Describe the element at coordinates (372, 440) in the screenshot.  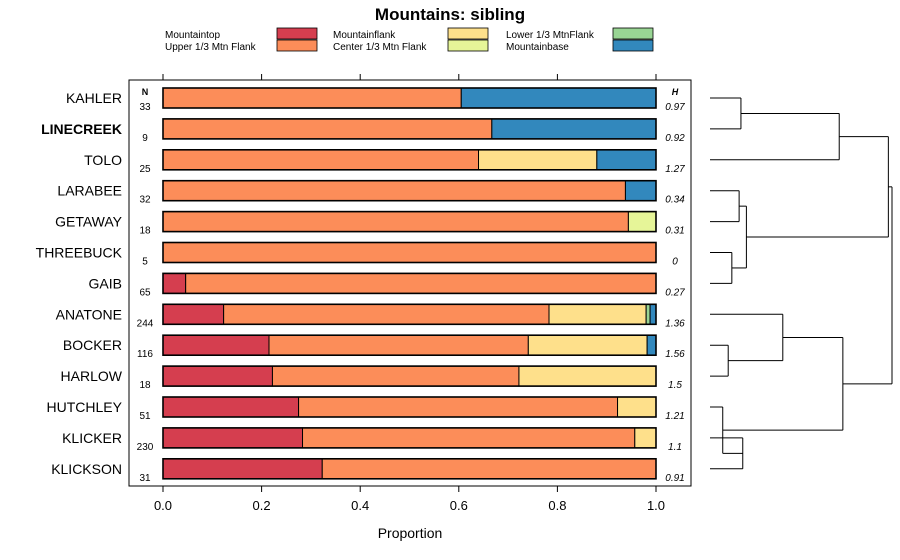
I see `row-klicker: KLICKER 230 1.1` at that location.